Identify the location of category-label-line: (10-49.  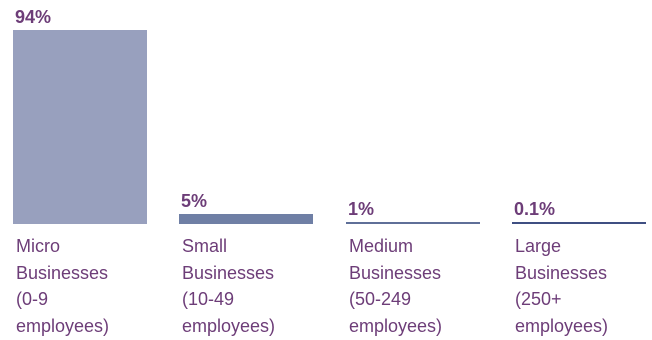
(208, 299).